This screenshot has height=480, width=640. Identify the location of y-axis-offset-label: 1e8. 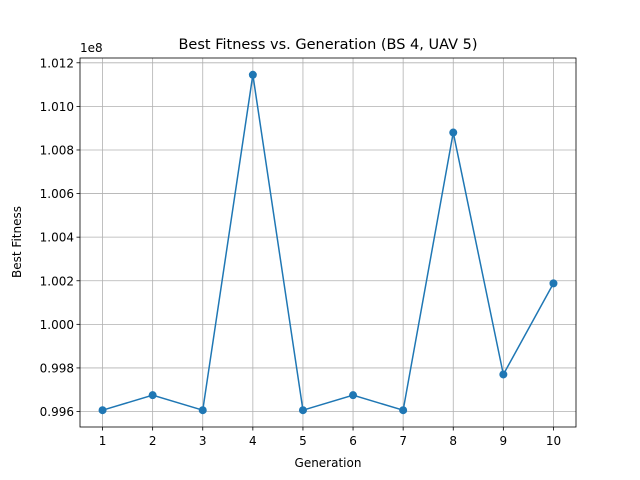
(91, 48).